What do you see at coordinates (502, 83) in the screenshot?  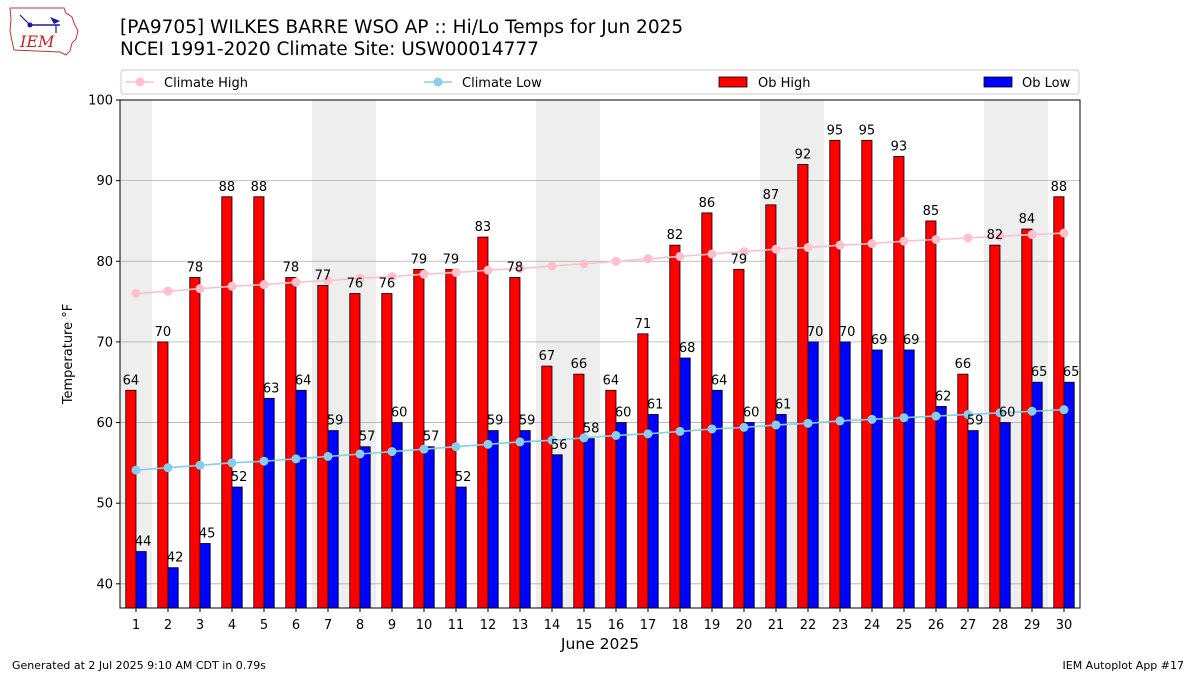 I see `legend-label-climate-low: Climate Low` at bounding box center [502, 83].